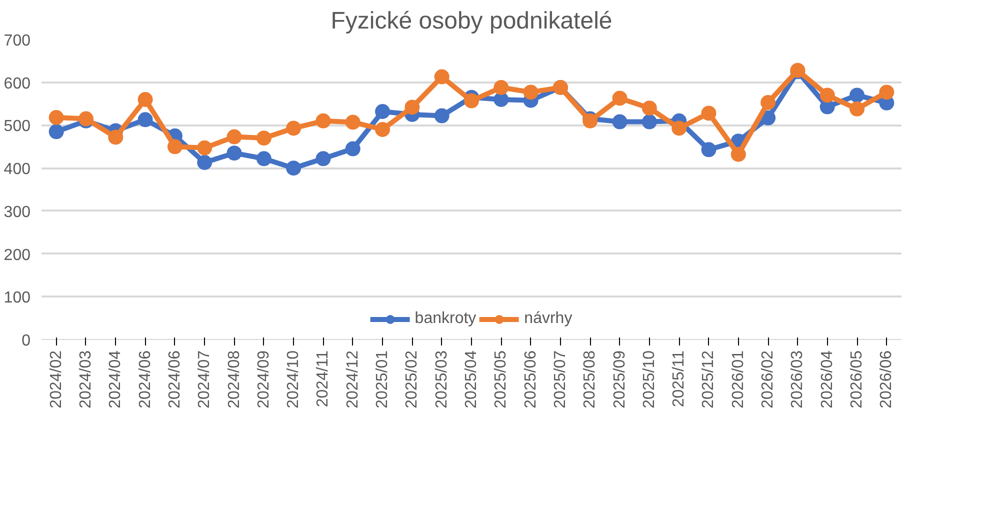 The image size is (1000, 518). What do you see at coordinates (56, 379) in the screenshot?
I see `x-tick-label: 2024/02` at bounding box center [56, 379].